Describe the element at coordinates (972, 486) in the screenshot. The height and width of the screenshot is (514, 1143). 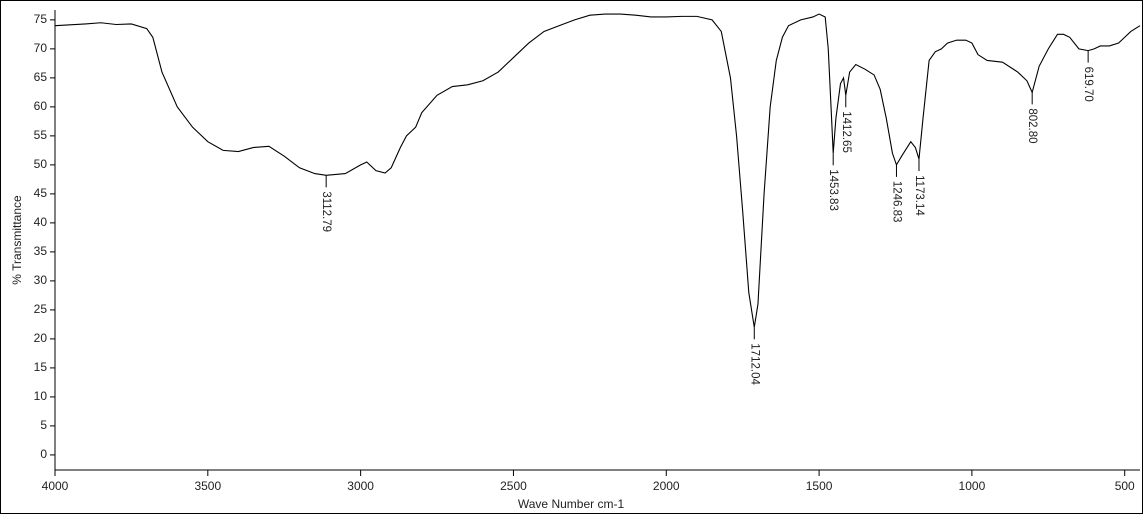
I see `x-tick-label: 1000` at that location.